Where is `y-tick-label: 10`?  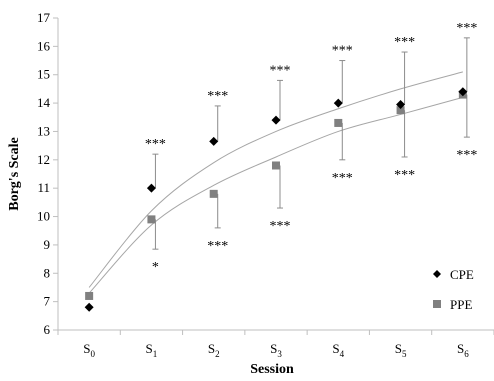 y-tick-label: 10 is located at coordinates (43, 216).